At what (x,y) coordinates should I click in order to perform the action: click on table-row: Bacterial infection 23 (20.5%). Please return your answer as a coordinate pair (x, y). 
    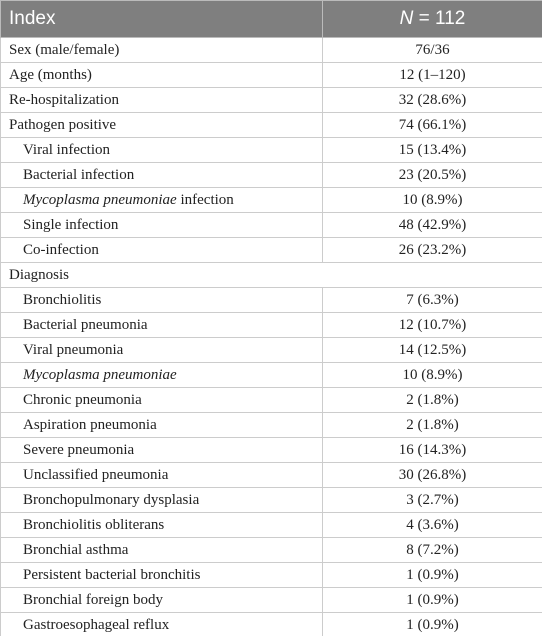
    Looking at the image, I should click on (271, 175).